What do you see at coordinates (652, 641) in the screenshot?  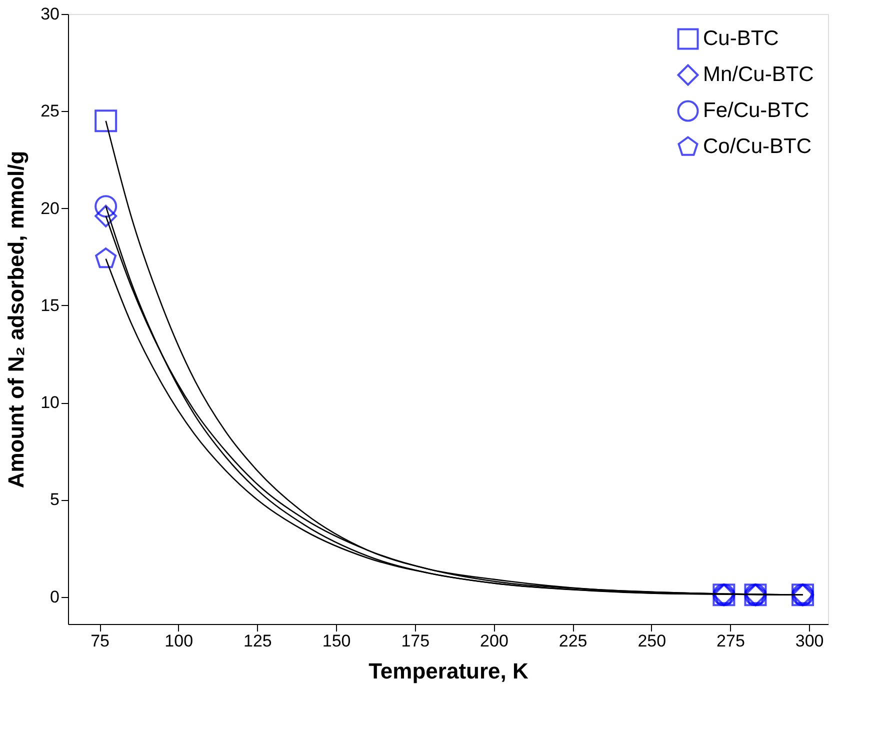 I see `x-tick-label: 250` at bounding box center [652, 641].